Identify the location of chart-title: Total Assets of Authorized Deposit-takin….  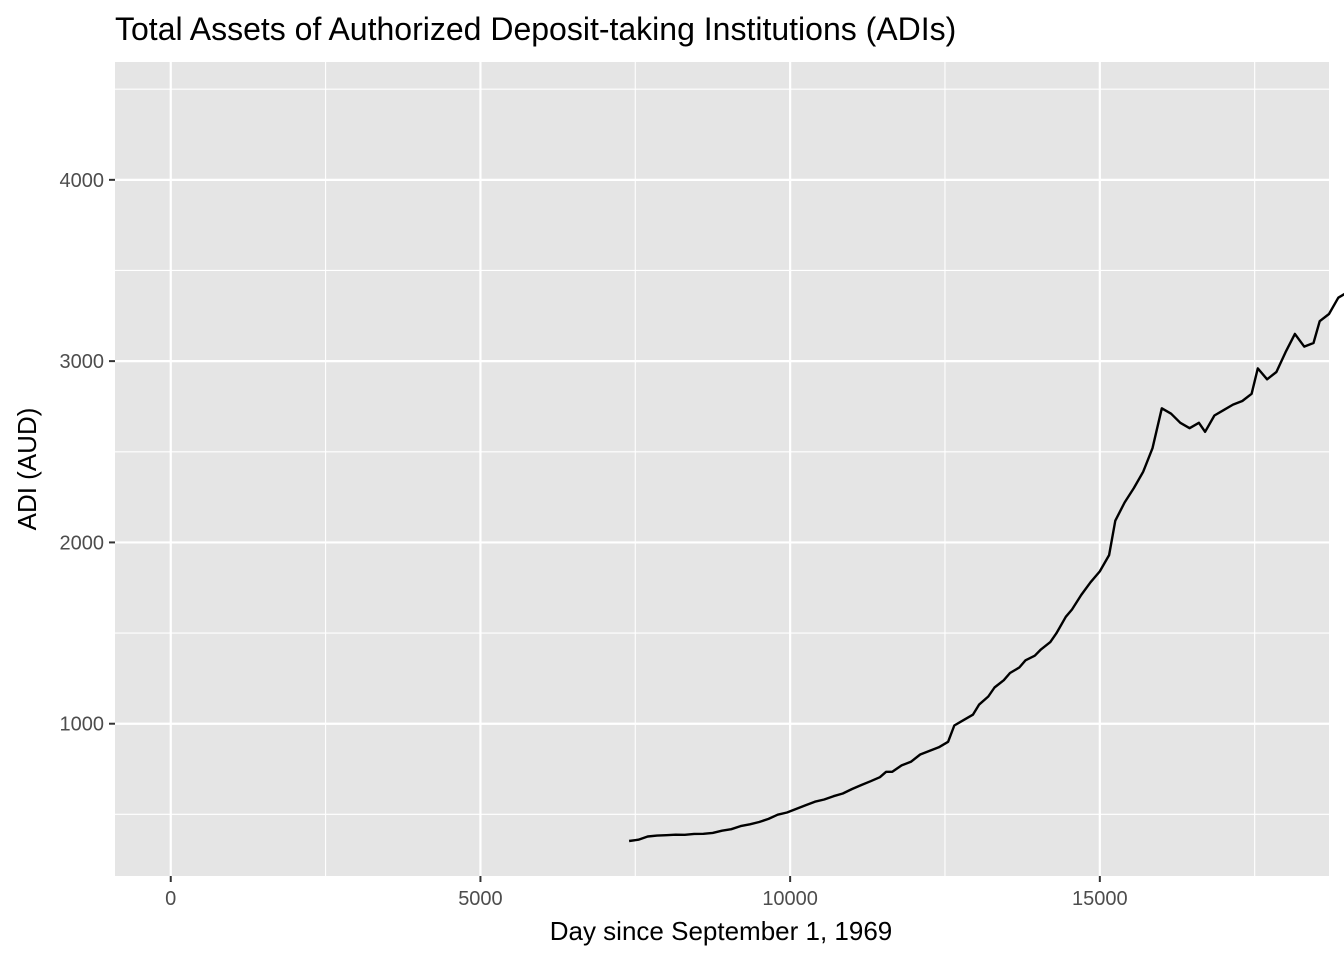
(535, 29).